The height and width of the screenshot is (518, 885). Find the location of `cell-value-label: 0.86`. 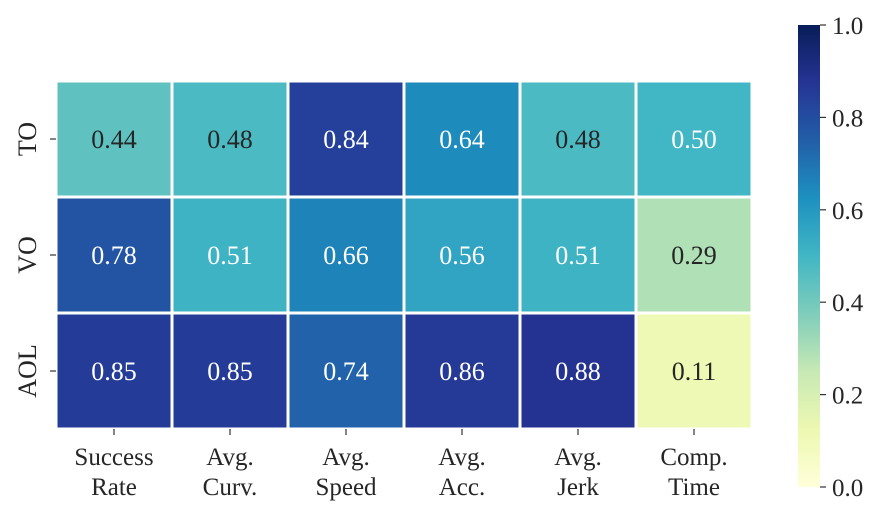

cell-value-label: 0.86 is located at coordinates (462, 371).